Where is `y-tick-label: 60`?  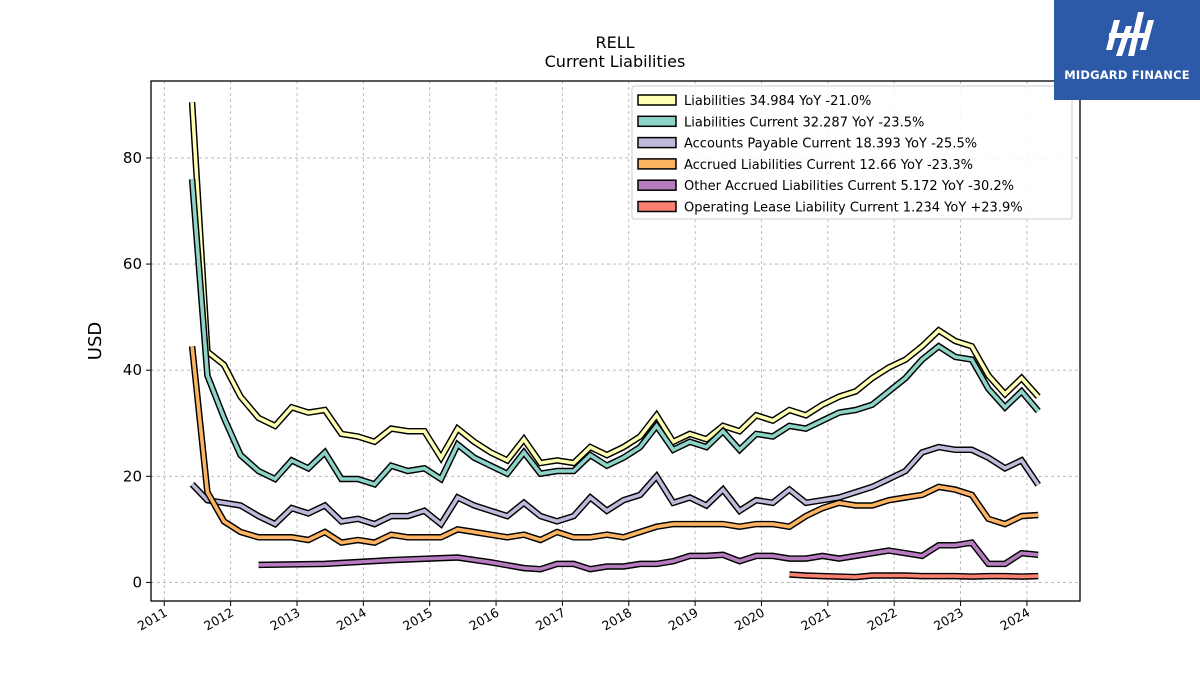
y-tick-label: 60 is located at coordinates (132, 264).